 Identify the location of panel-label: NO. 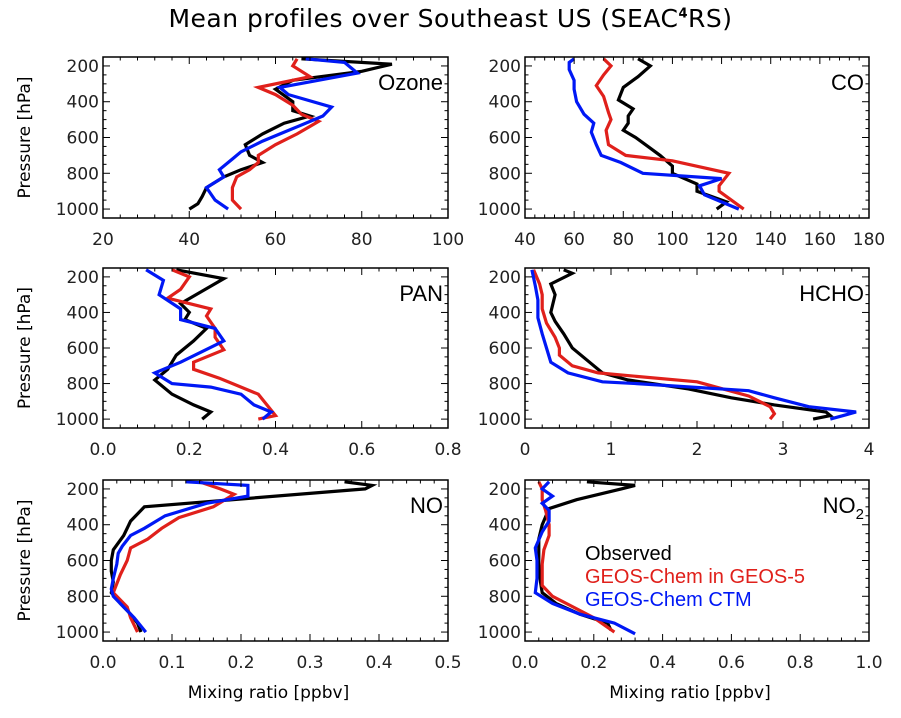
(426, 505).